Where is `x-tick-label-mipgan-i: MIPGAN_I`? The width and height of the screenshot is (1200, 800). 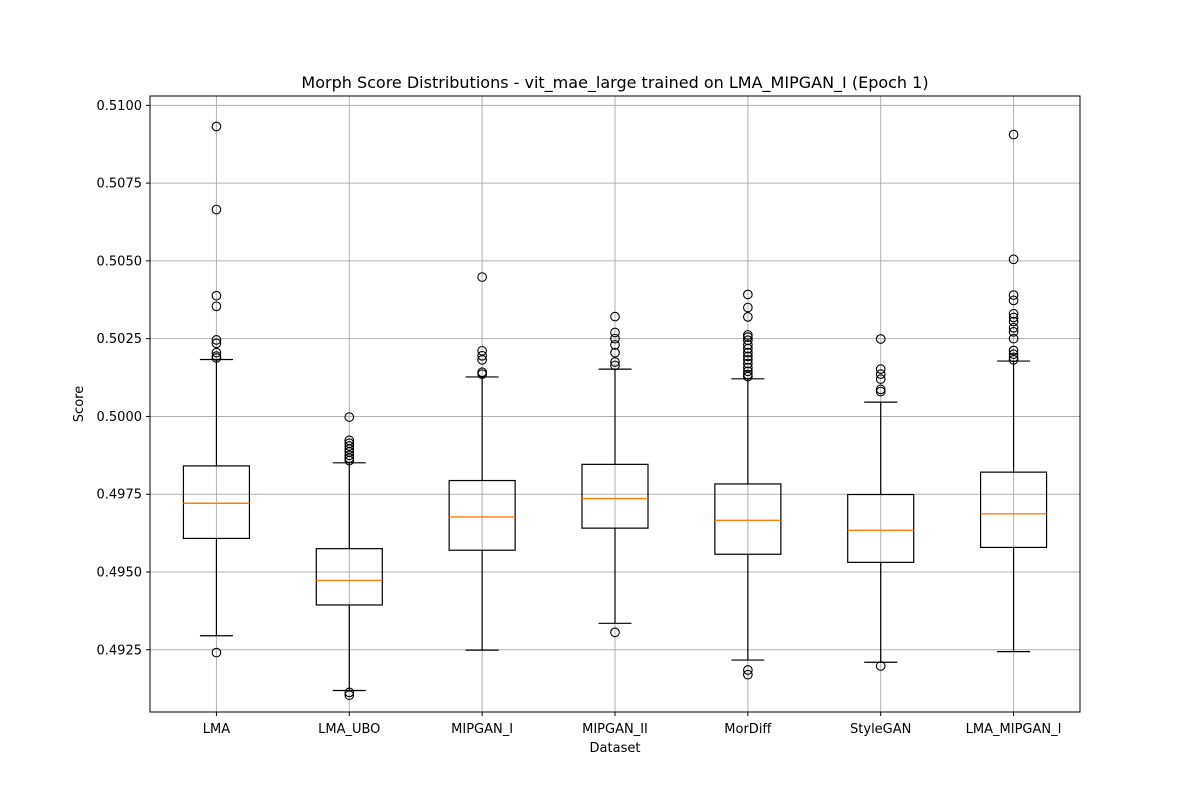
x-tick-label-mipgan-i: MIPGAN_I is located at coordinates (482, 729).